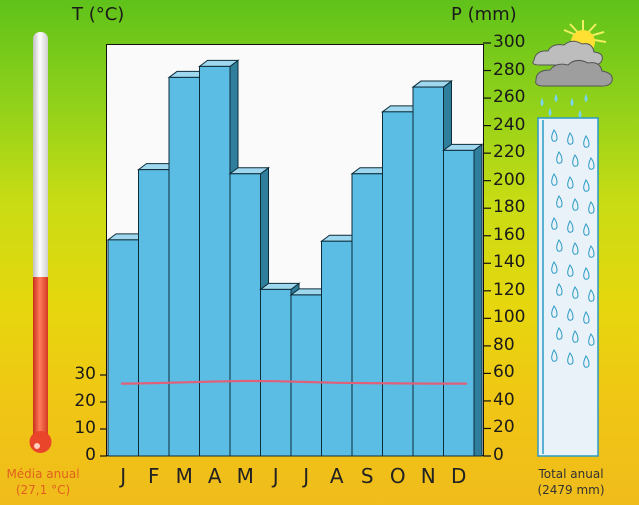 The height and width of the screenshot is (505, 639). I want to click on precip-tick-280: 280, so click(509, 69).